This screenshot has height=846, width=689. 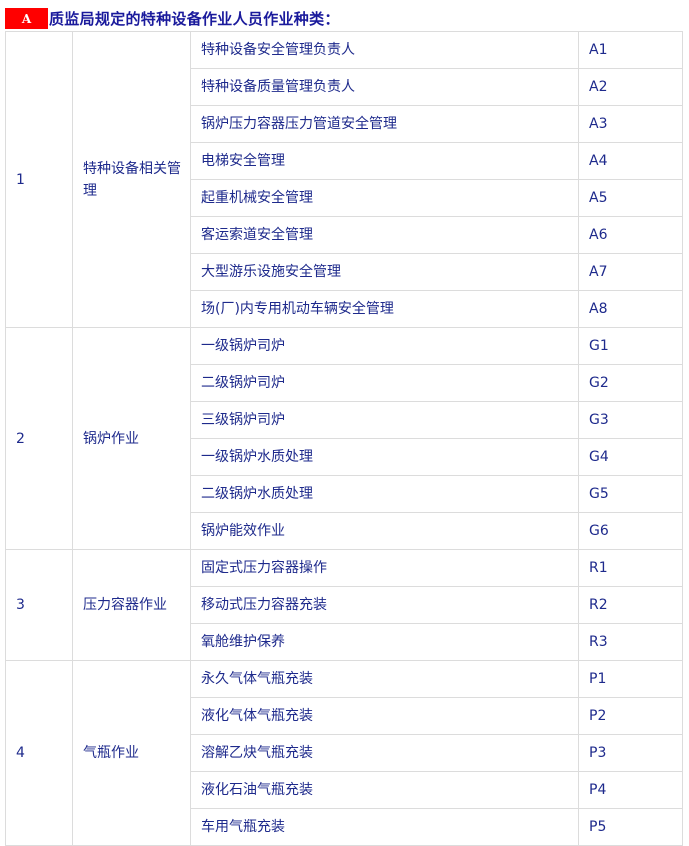 What do you see at coordinates (630, 346) in the screenshot?
I see `operation-code: G1` at bounding box center [630, 346].